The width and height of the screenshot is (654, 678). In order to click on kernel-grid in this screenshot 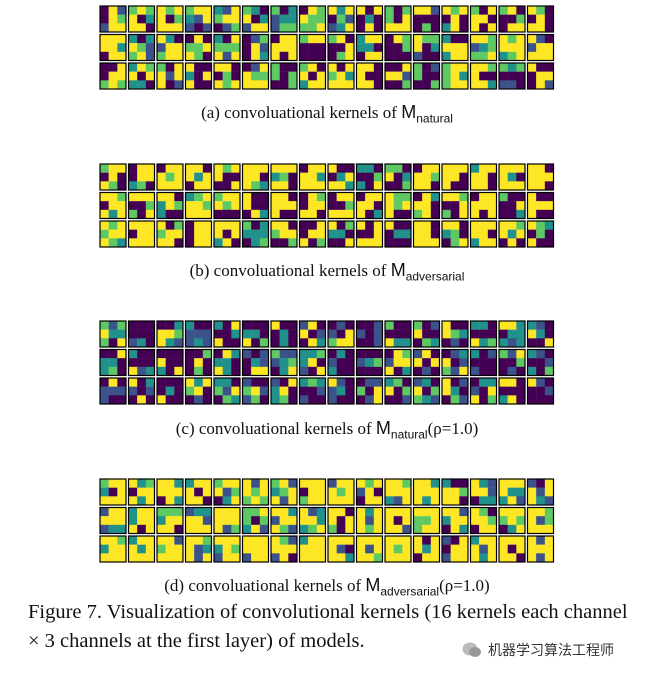, I will do `click(327, 205)`.